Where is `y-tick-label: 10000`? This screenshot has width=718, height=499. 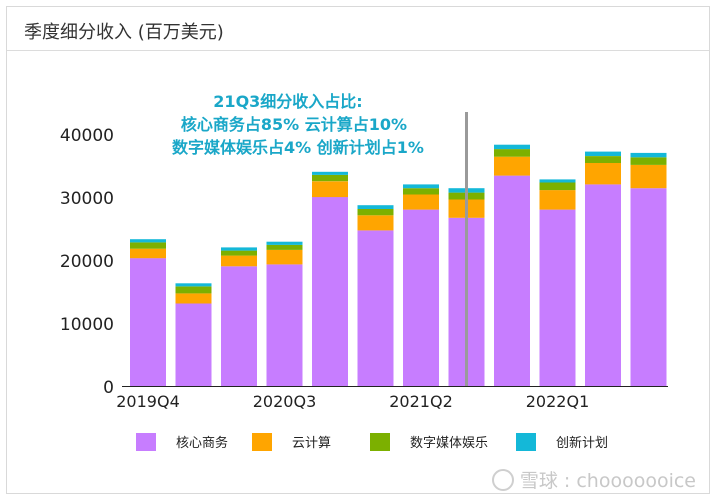 y-tick-label: 10000 is located at coordinates (87, 325).